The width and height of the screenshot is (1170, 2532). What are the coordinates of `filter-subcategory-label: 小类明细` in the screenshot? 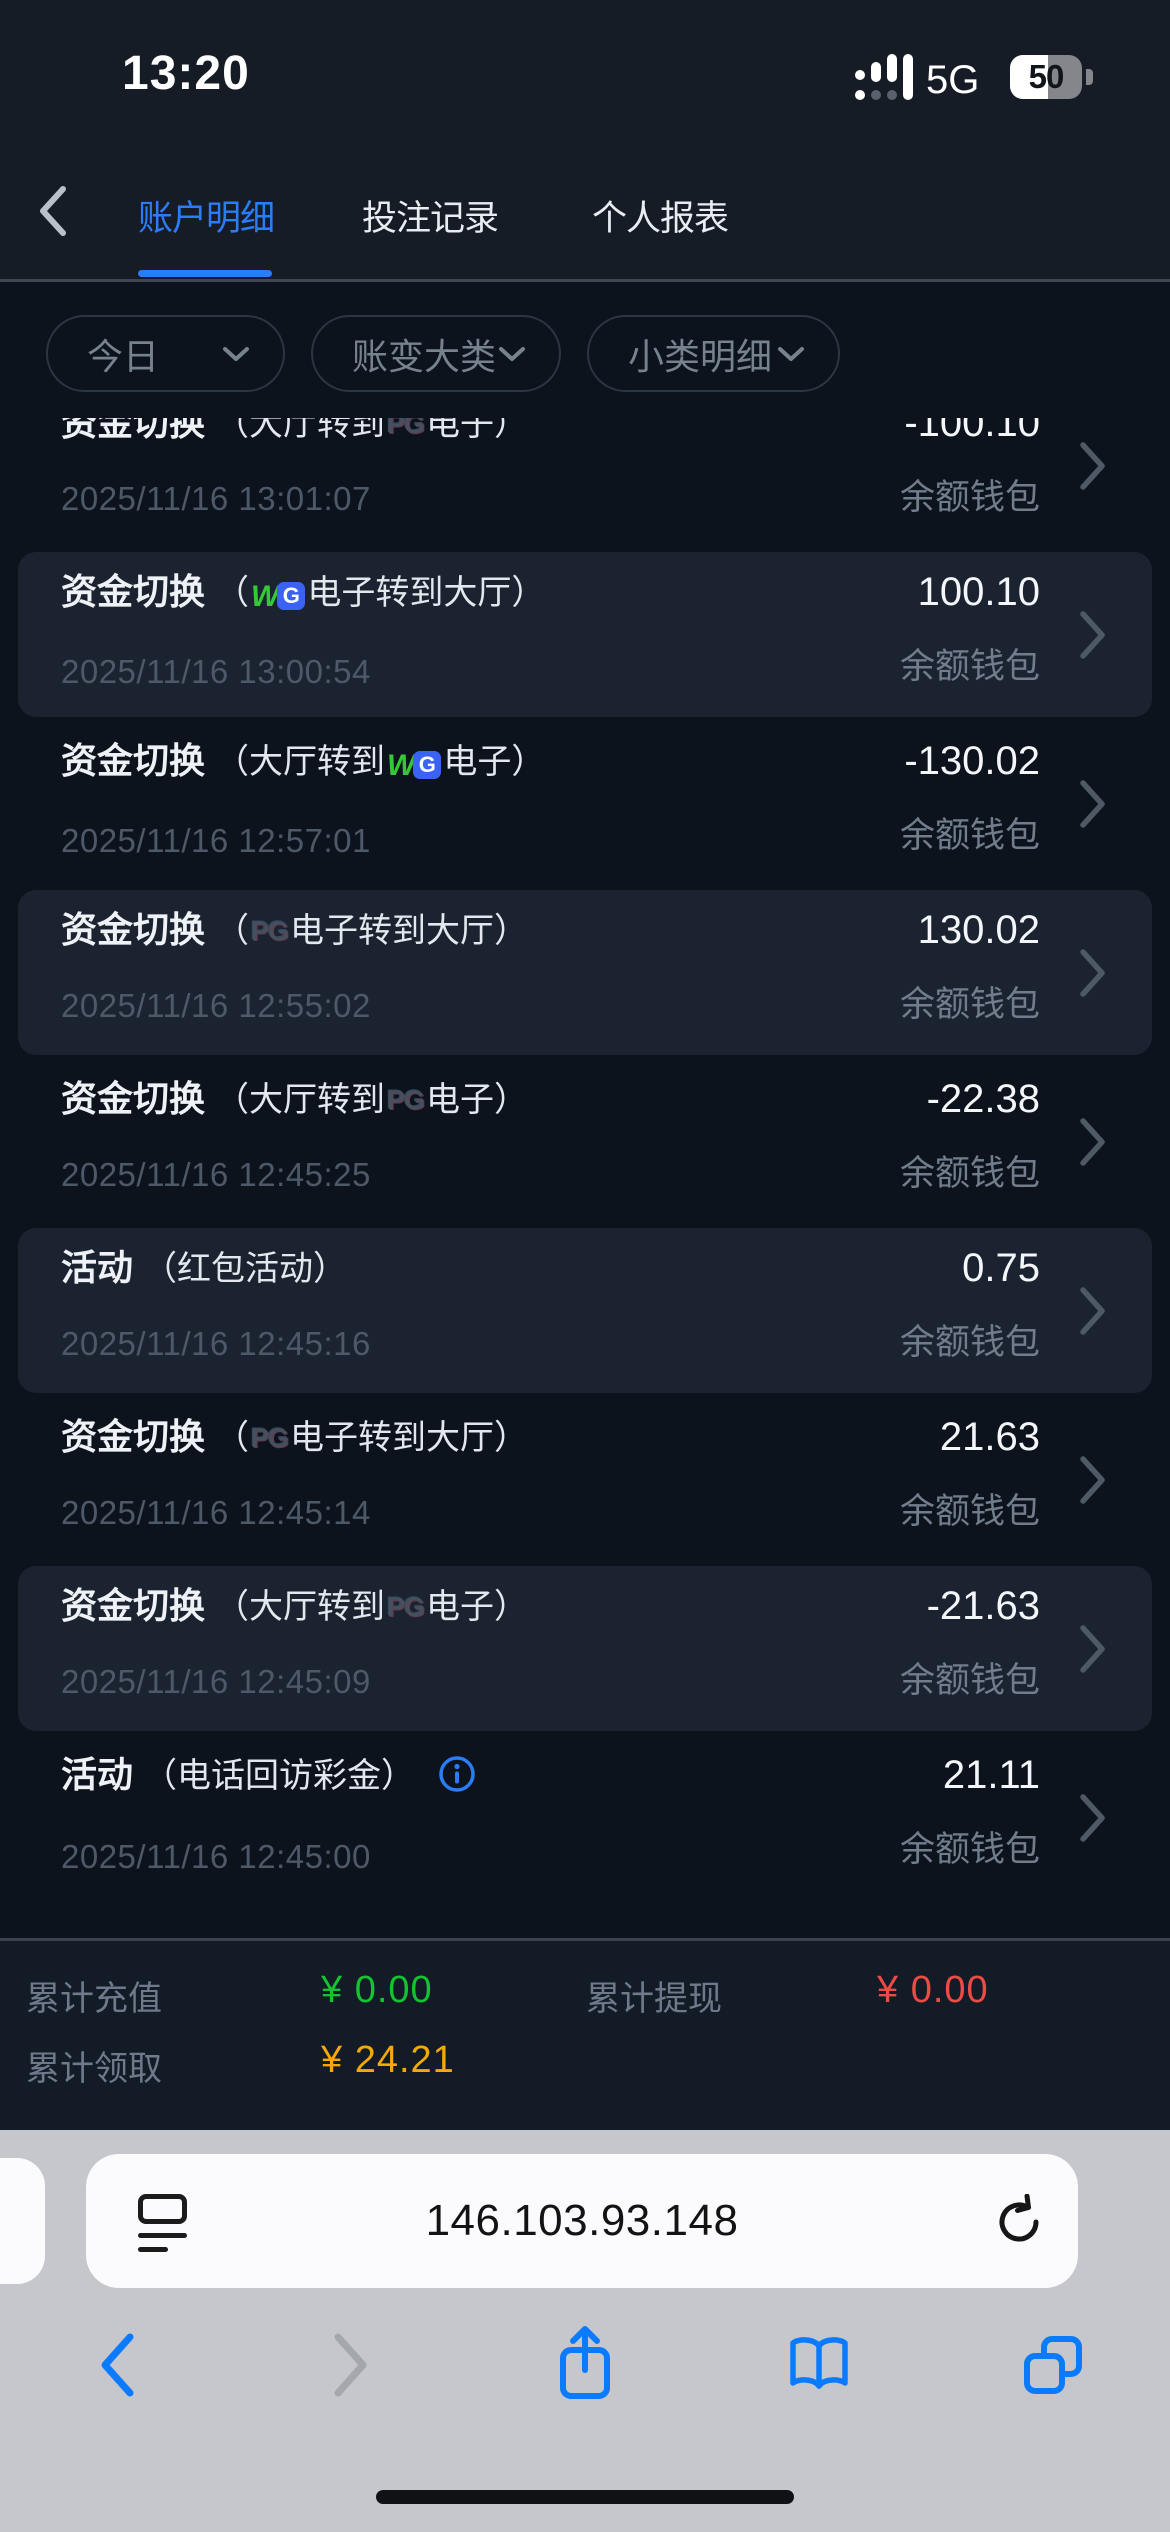 It's located at (700, 356).